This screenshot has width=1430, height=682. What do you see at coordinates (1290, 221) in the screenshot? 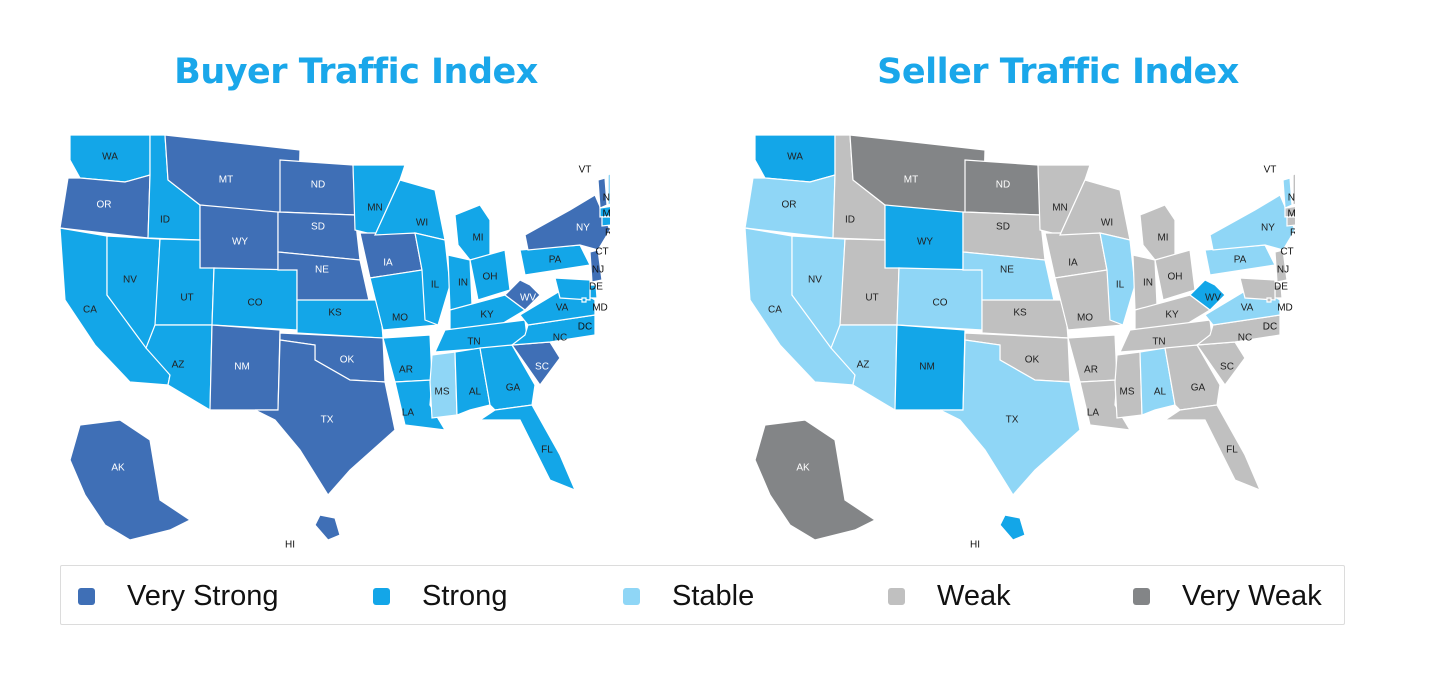
I see `state-ct` at bounding box center [1290, 221].